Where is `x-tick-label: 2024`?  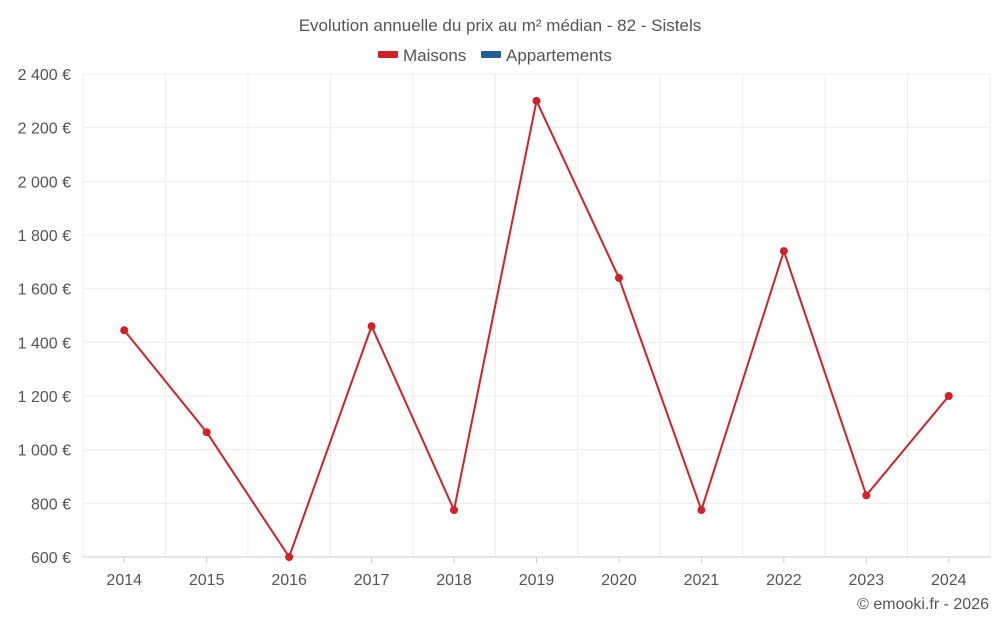 x-tick-label: 2024 is located at coordinates (949, 580).